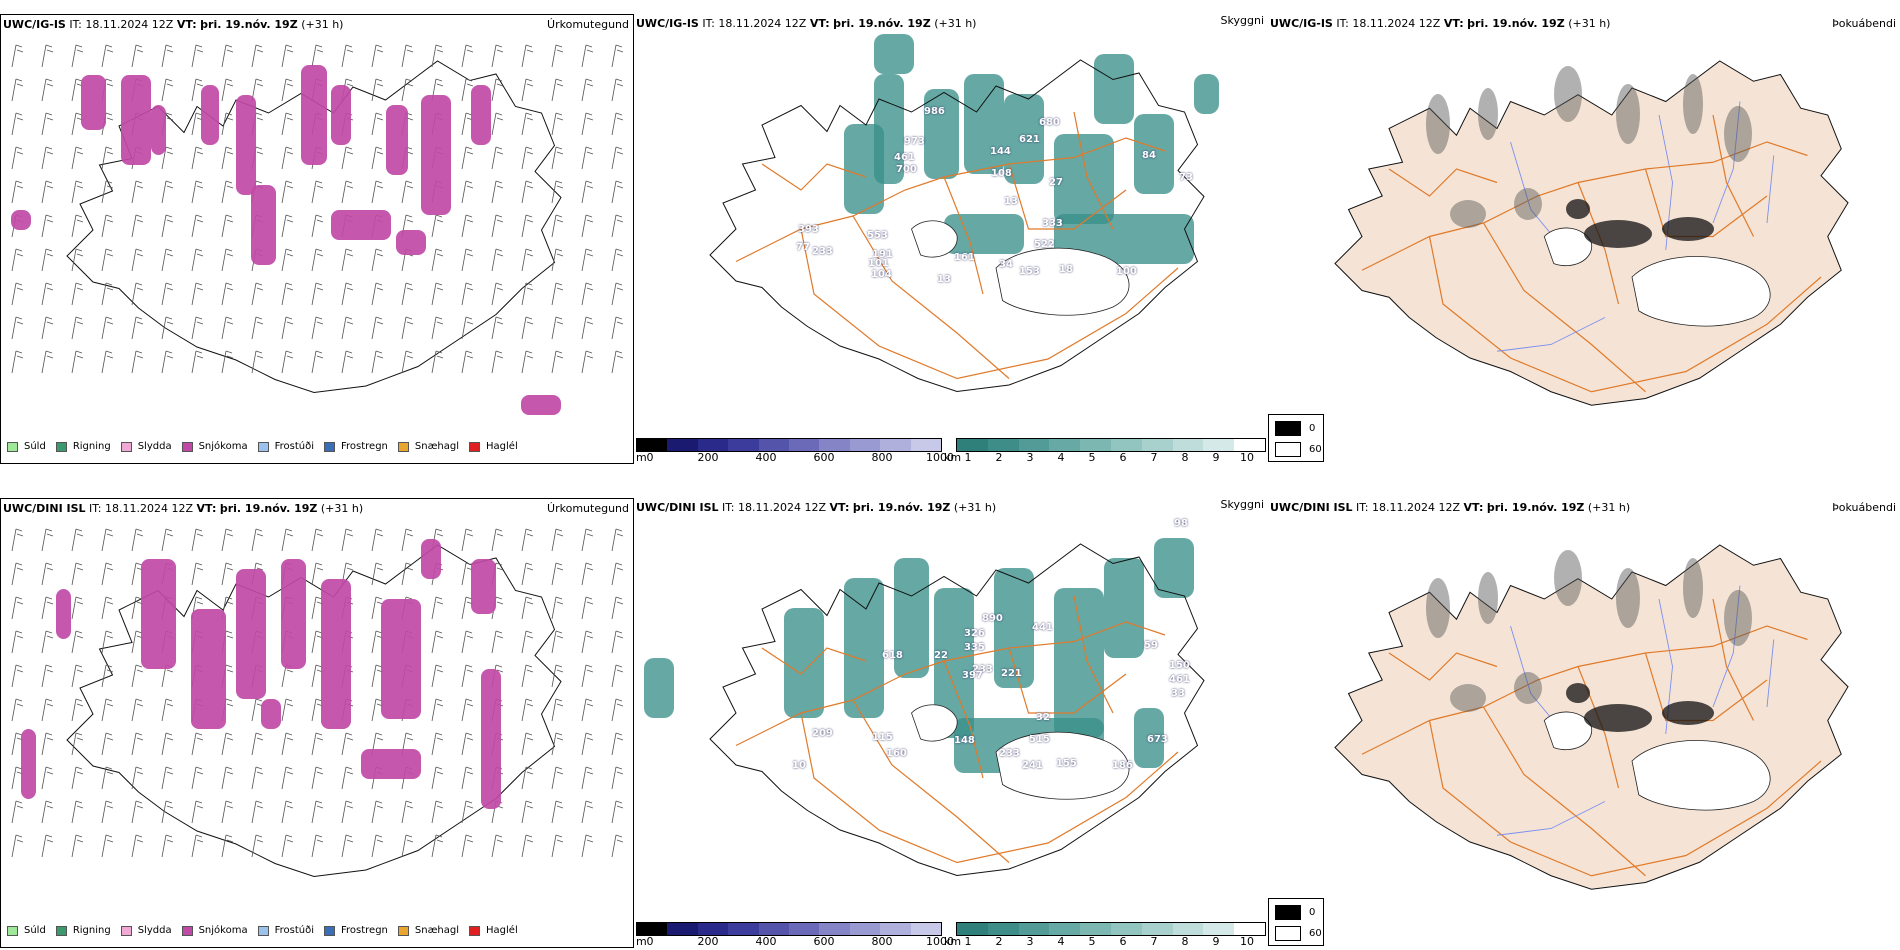  I want to click on visibility-value: 680, so click(1049, 122).